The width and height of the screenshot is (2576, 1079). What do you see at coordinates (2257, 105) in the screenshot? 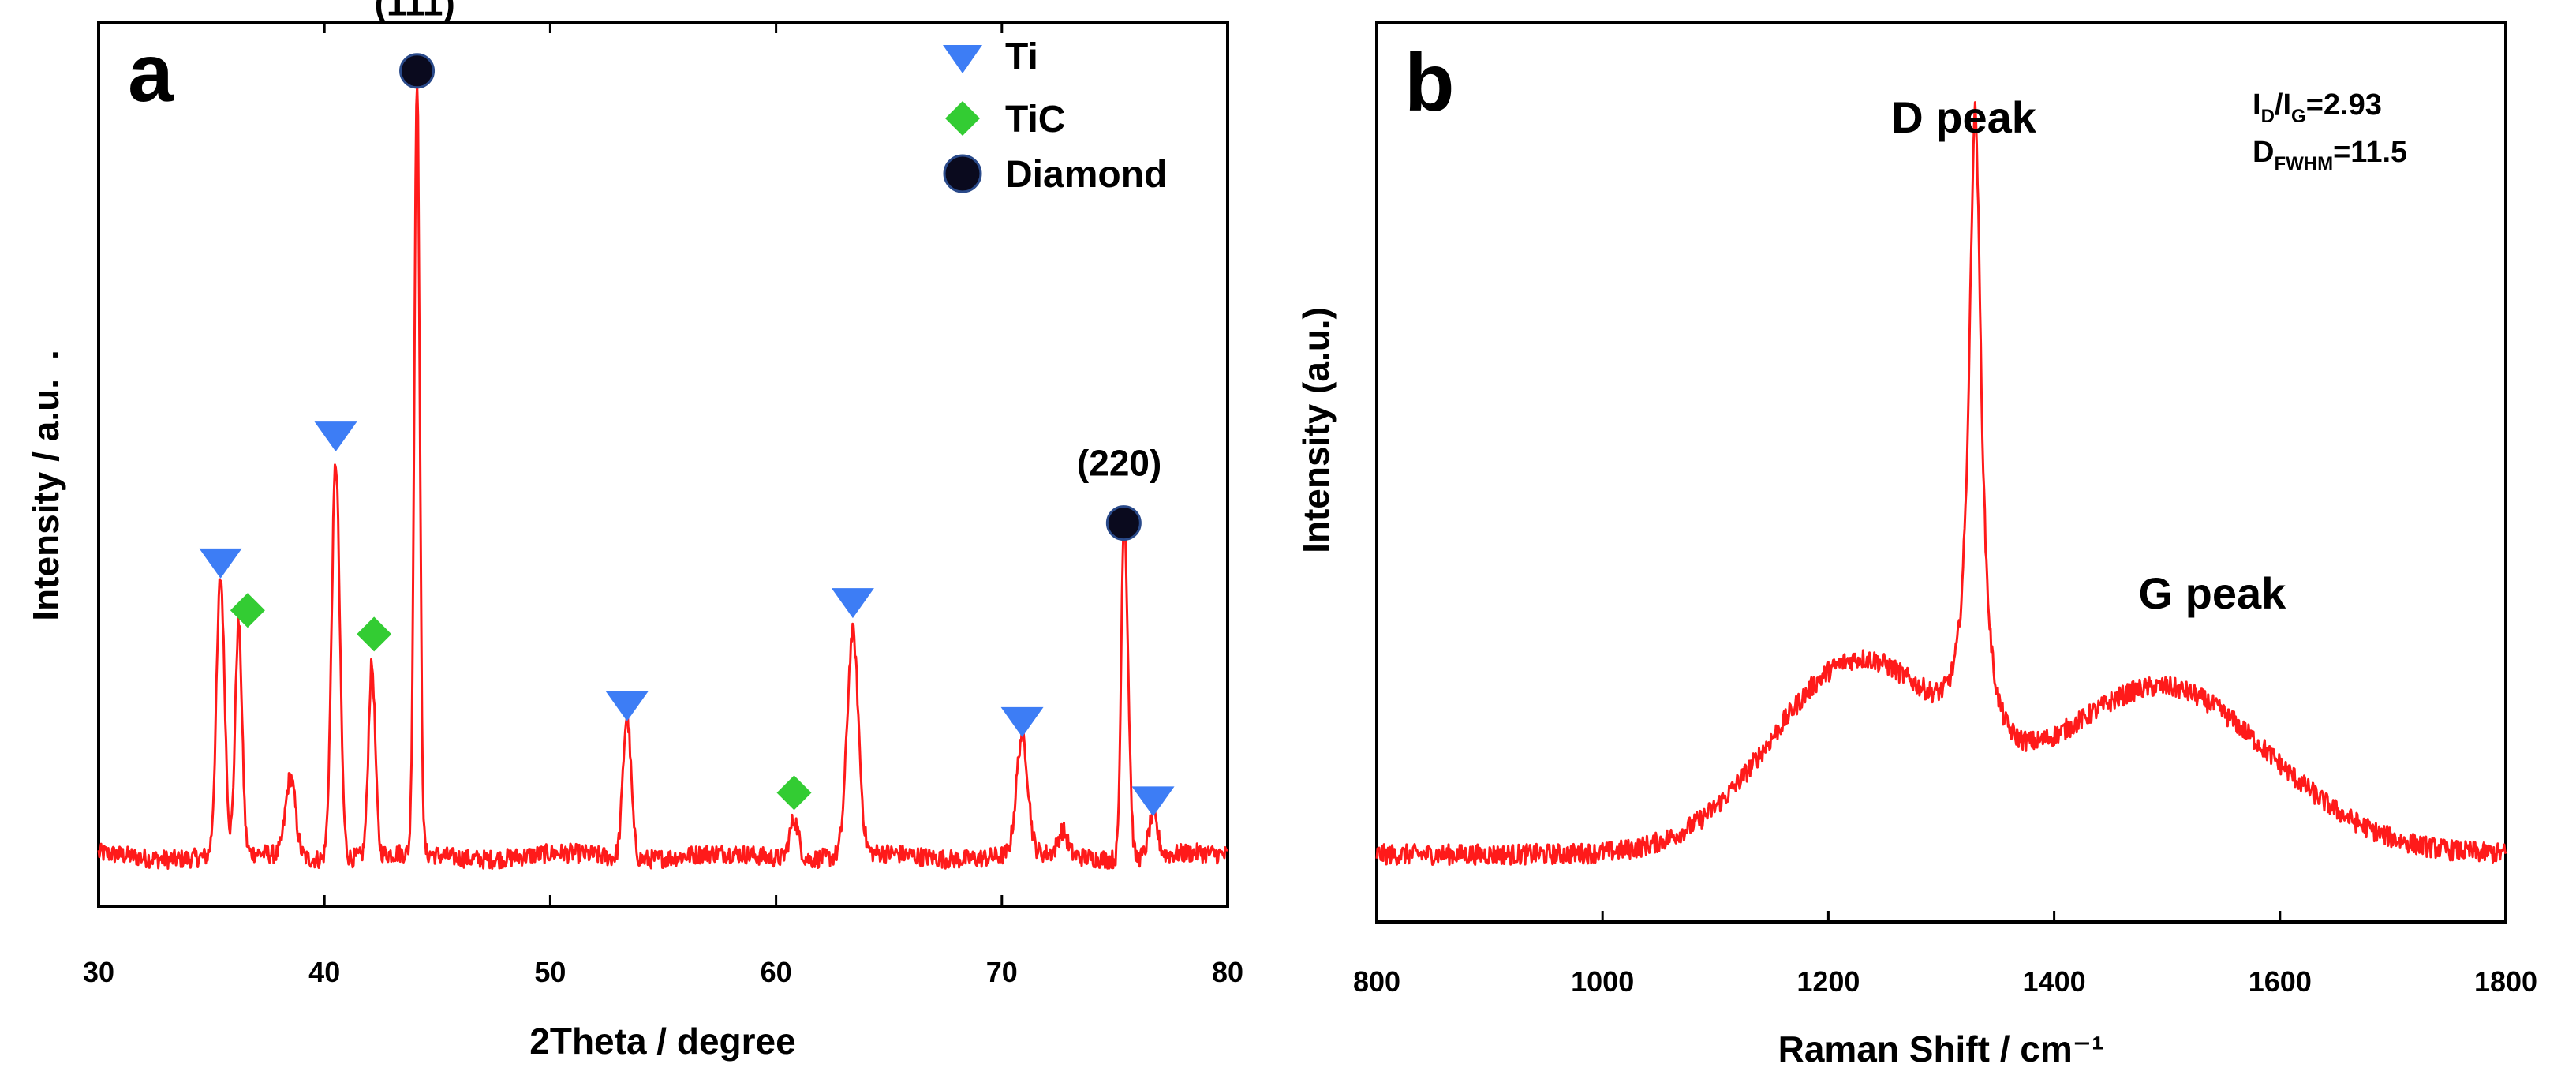
I see `ratio-i: I` at bounding box center [2257, 105].